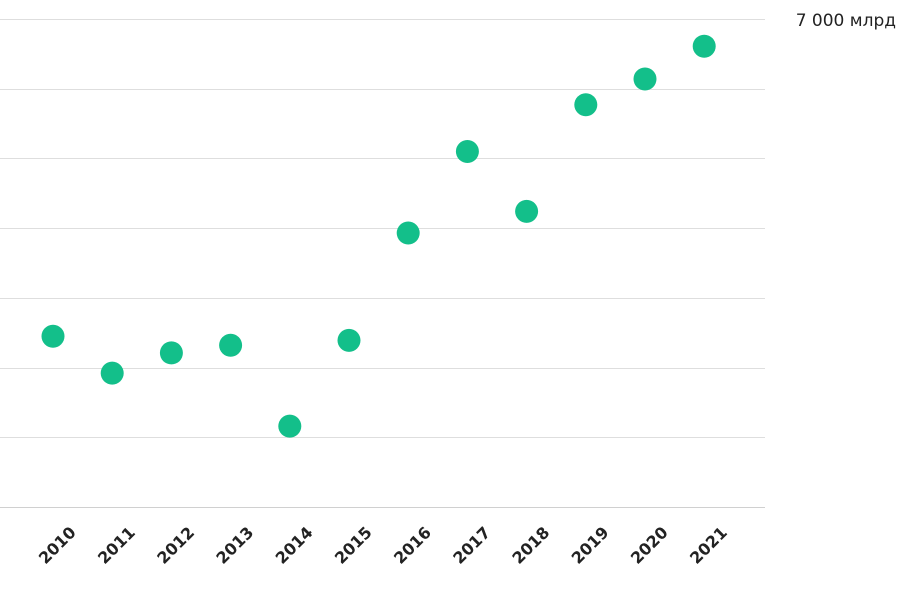  Describe the element at coordinates (590, 545) in the screenshot. I see `x-tick-label: 2019` at that location.